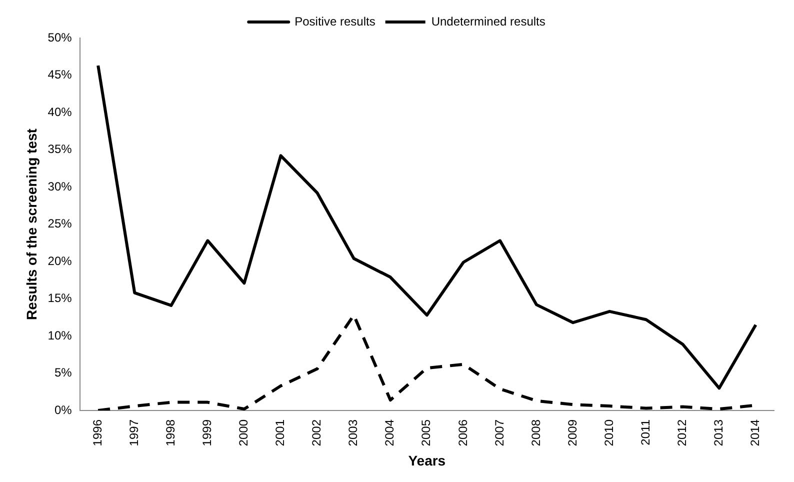 The image size is (794, 482). Describe the element at coordinates (243, 432) in the screenshot. I see `x-tick-label: 2000` at that location.